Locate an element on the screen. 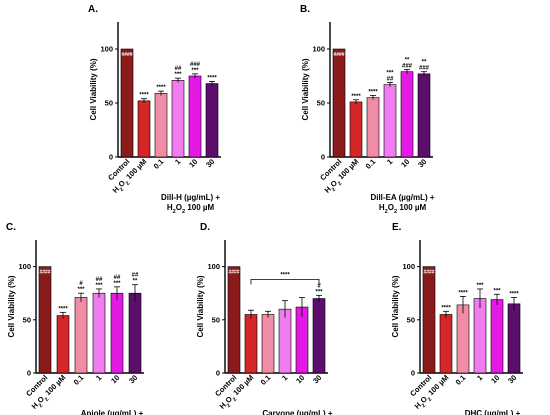  panel-letter: B. is located at coordinates (305, 9).